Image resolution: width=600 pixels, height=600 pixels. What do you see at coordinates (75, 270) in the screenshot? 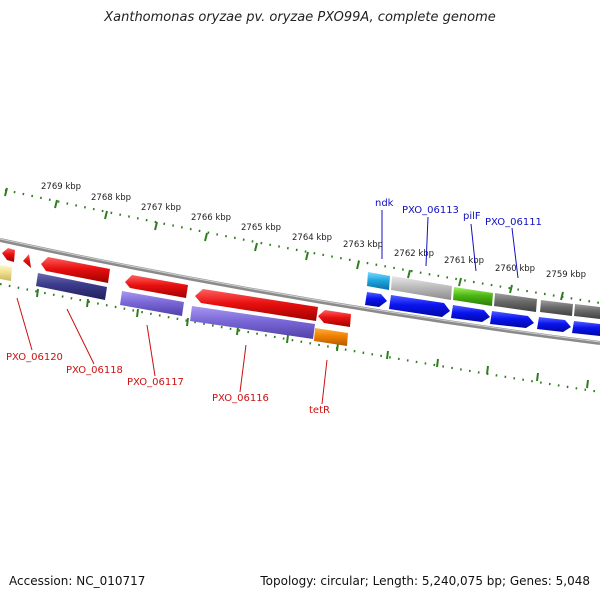
I see `gene-PXO_06118-red` at bounding box center [75, 270].